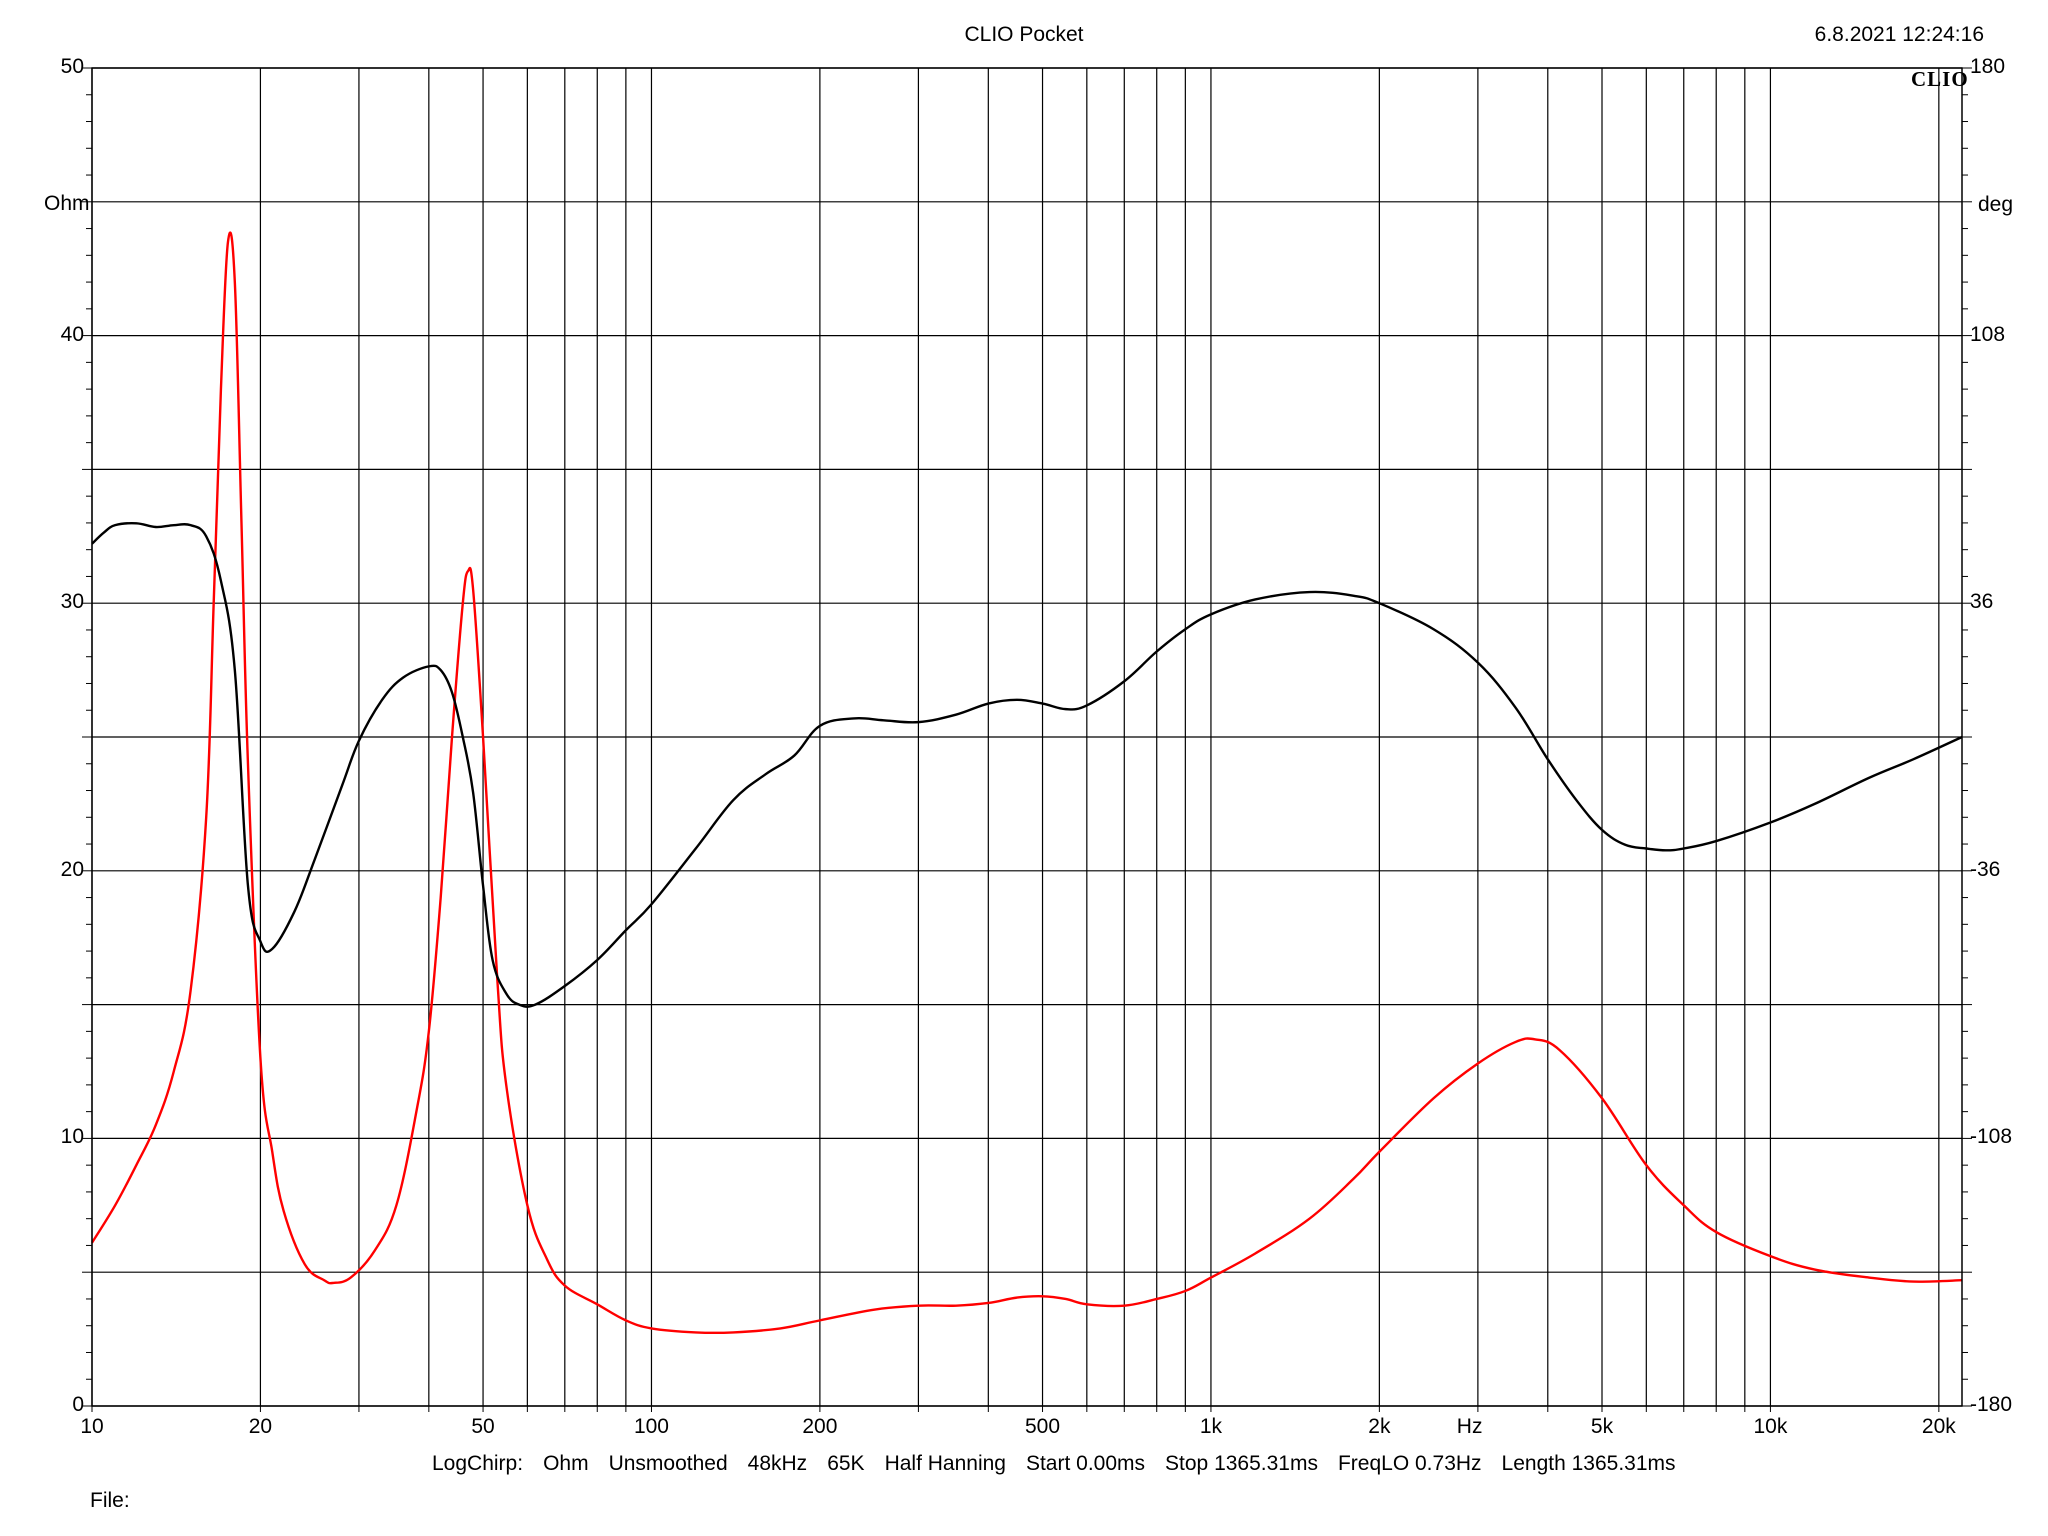  Describe the element at coordinates (1991, 1404) in the screenshot. I see `y-right-tick-label: -180` at that location.